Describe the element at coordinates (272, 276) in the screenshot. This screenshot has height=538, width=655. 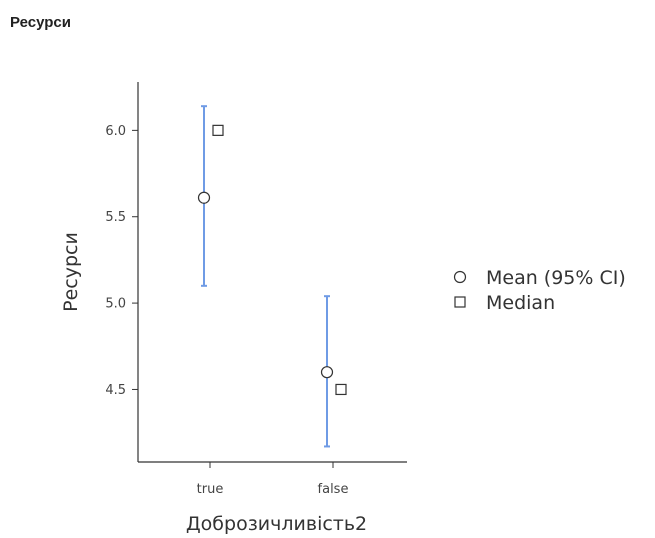
I see `chart-marks` at that location.